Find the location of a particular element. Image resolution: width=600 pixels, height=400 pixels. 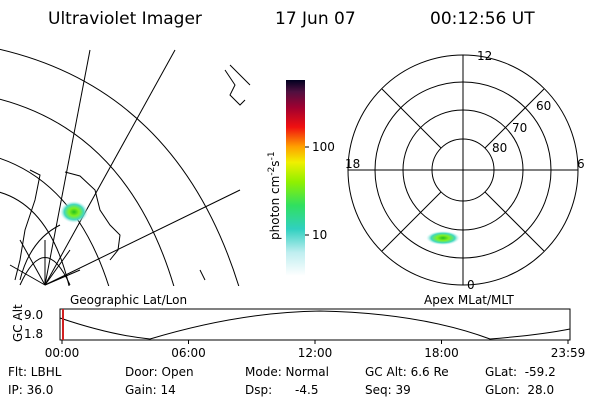

timeline-y-label: GC Alt is located at coordinates (18, 323).